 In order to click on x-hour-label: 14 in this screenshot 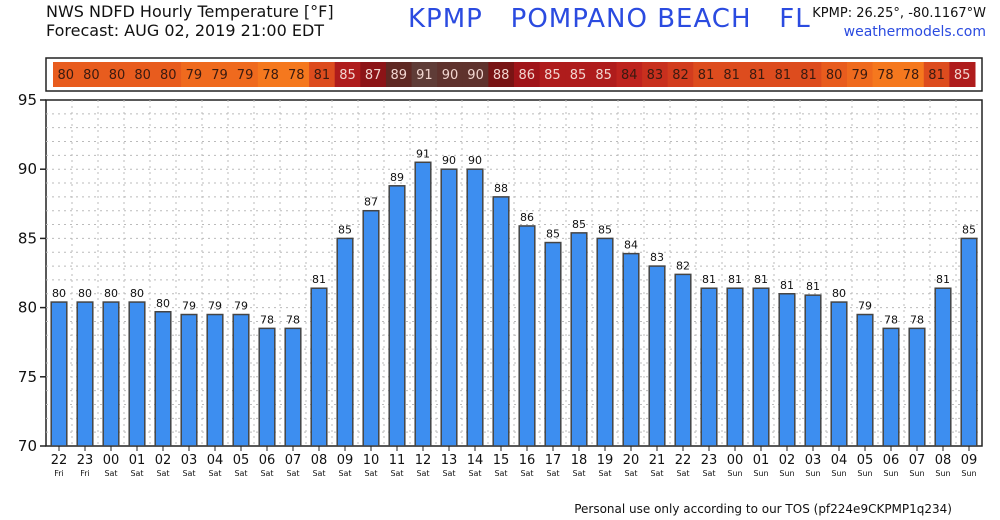, I will do `click(475, 460)`.